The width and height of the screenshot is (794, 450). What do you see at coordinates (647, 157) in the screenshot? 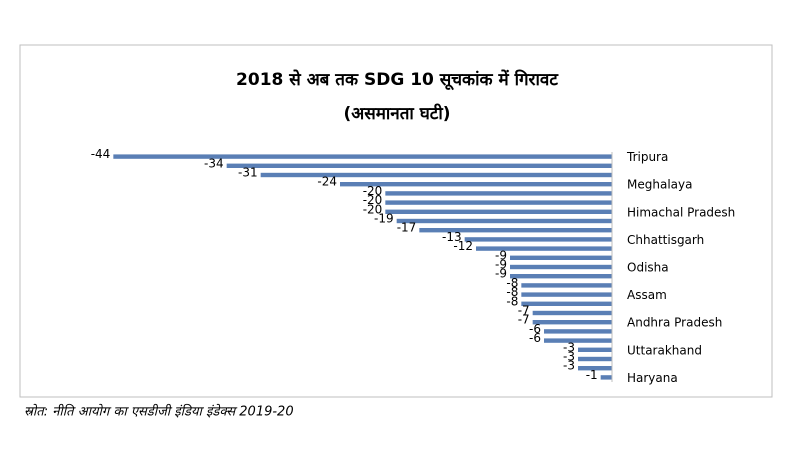
I see `y-tick-label: Tripura` at bounding box center [647, 157].